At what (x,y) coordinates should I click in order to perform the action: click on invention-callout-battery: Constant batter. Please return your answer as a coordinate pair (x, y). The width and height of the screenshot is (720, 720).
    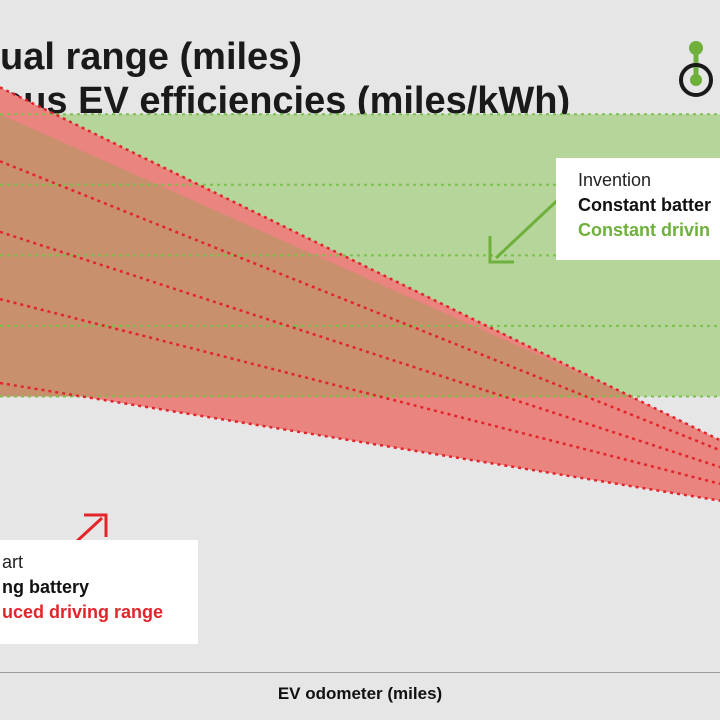
    Looking at the image, I should click on (645, 205).